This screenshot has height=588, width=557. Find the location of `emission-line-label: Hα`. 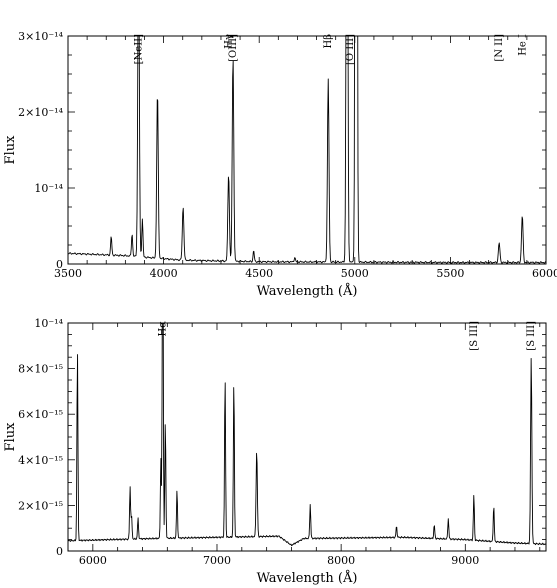

emission-line-label: Hα is located at coordinates (163, 329).